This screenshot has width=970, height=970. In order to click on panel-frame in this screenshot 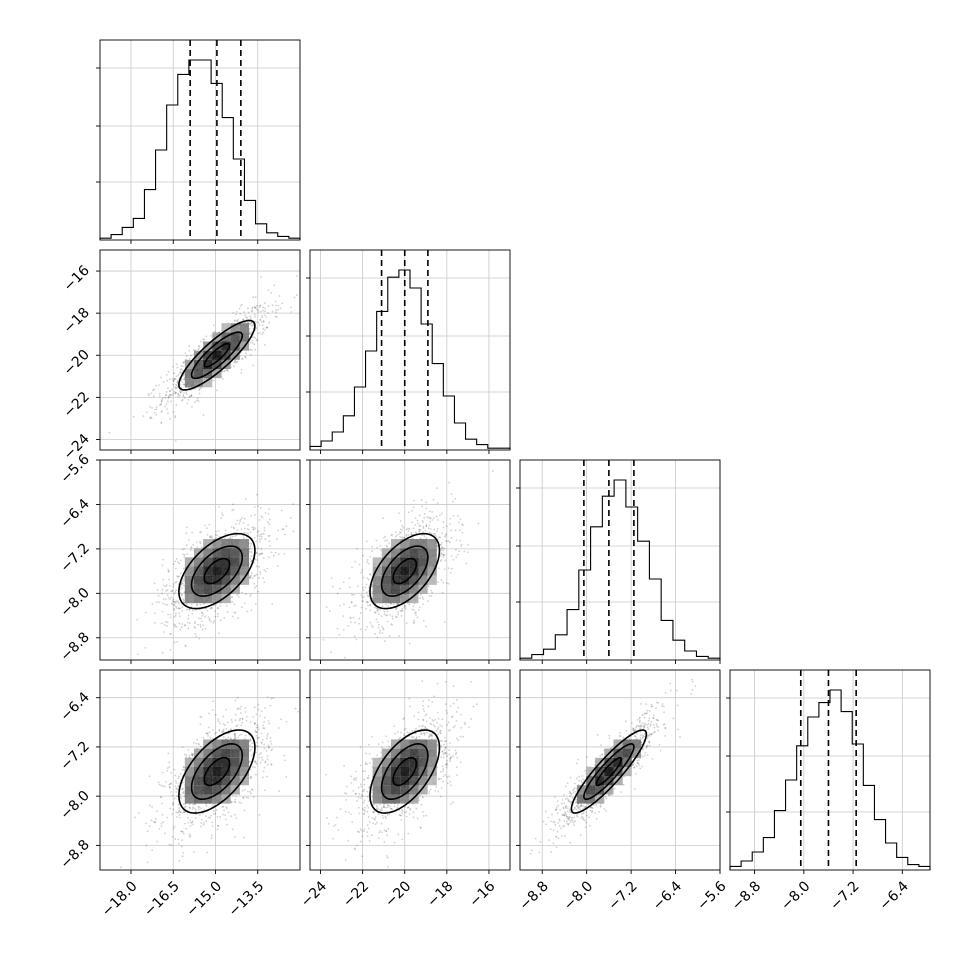, I will do `click(200, 770)`.